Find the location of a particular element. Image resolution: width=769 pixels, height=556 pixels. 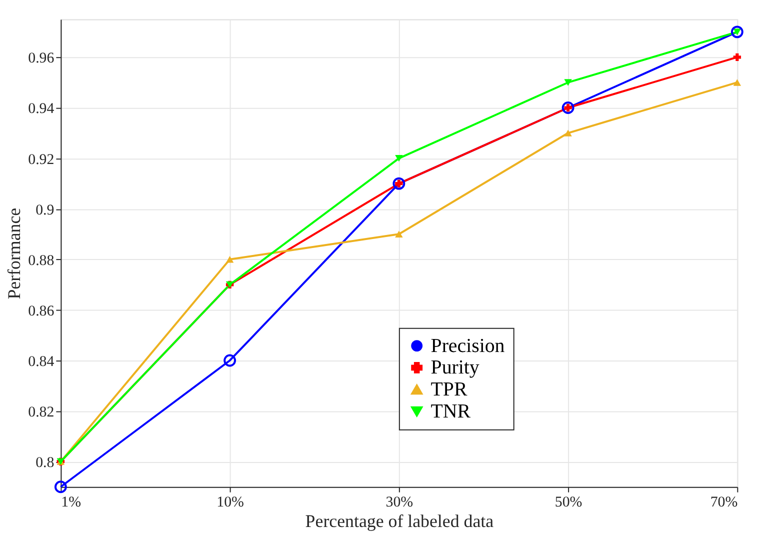

legend-label: TNR is located at coordinates (451, 411).